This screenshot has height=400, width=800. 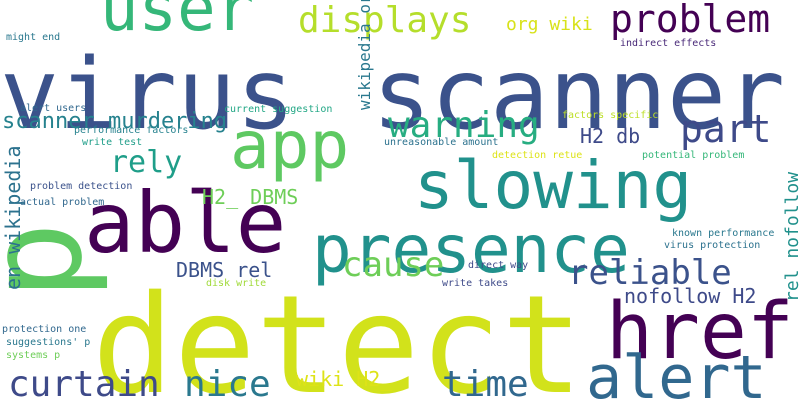 What do you see at coordinates (177, 23) in the screenshot?
I see `word-user: user` at bounding box center [177, 23].